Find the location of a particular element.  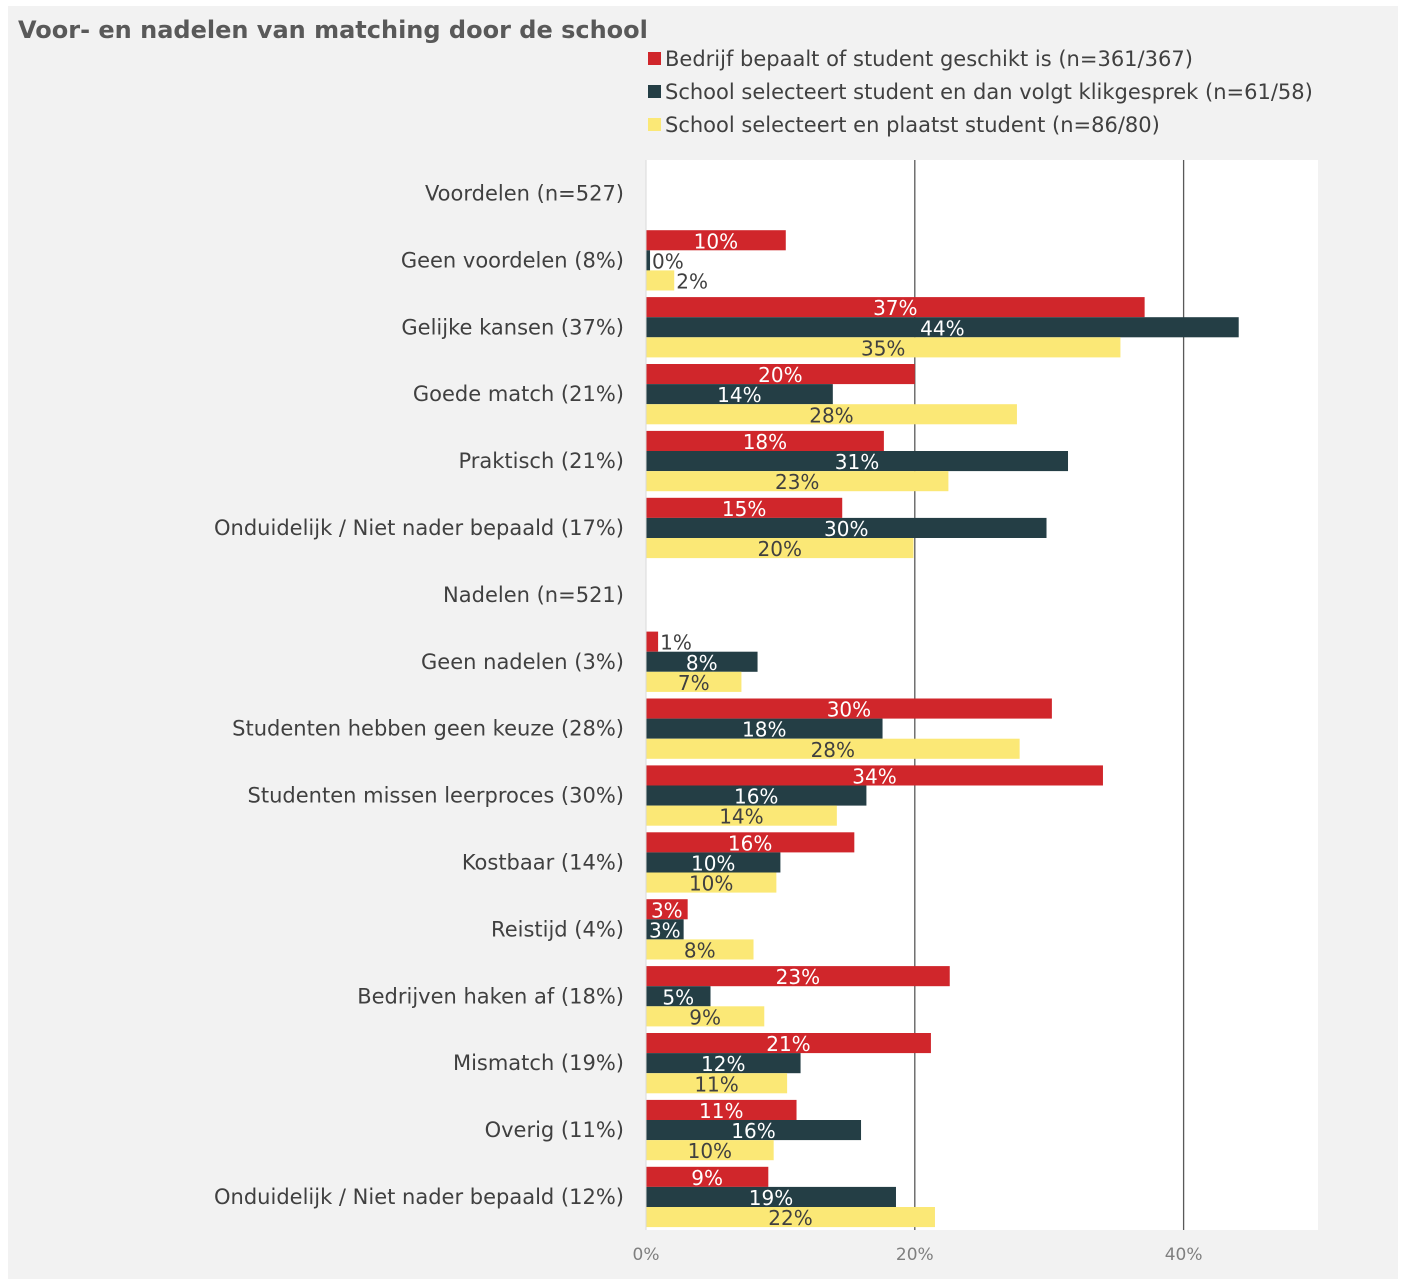

legend-swatch-plaatst is located at coordinates (654, 124).